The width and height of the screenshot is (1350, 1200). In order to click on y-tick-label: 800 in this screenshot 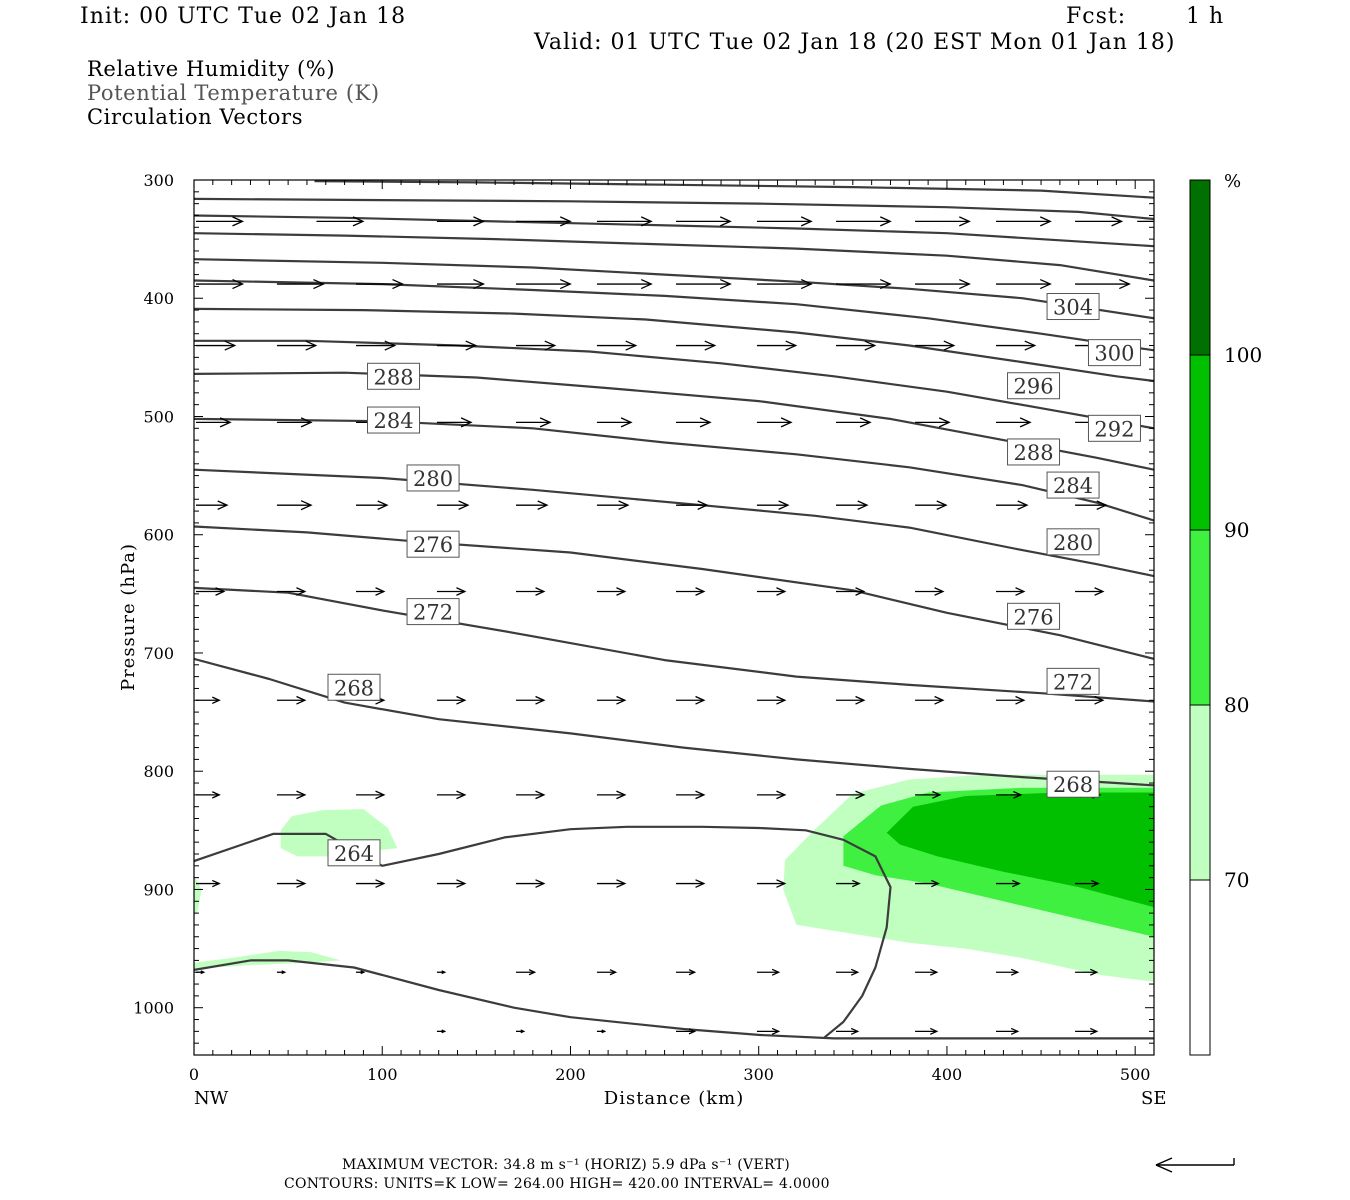, I will do `click(158, 771)`.